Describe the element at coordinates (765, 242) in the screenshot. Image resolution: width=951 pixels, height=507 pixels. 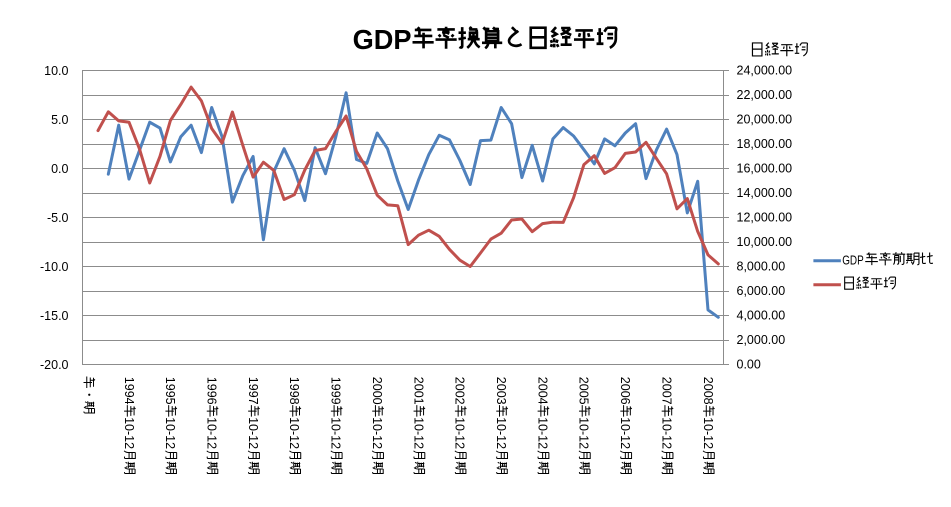
I see `svg-text: 10,000.00` at that location.